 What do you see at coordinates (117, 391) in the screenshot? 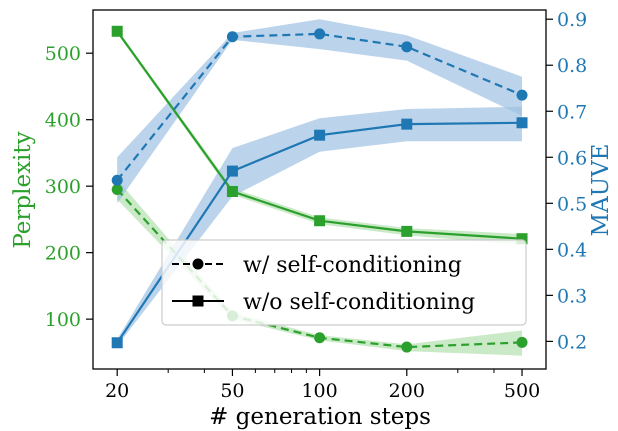
I see `x-tick-label-20: 20` at bounding box center [117, 391].